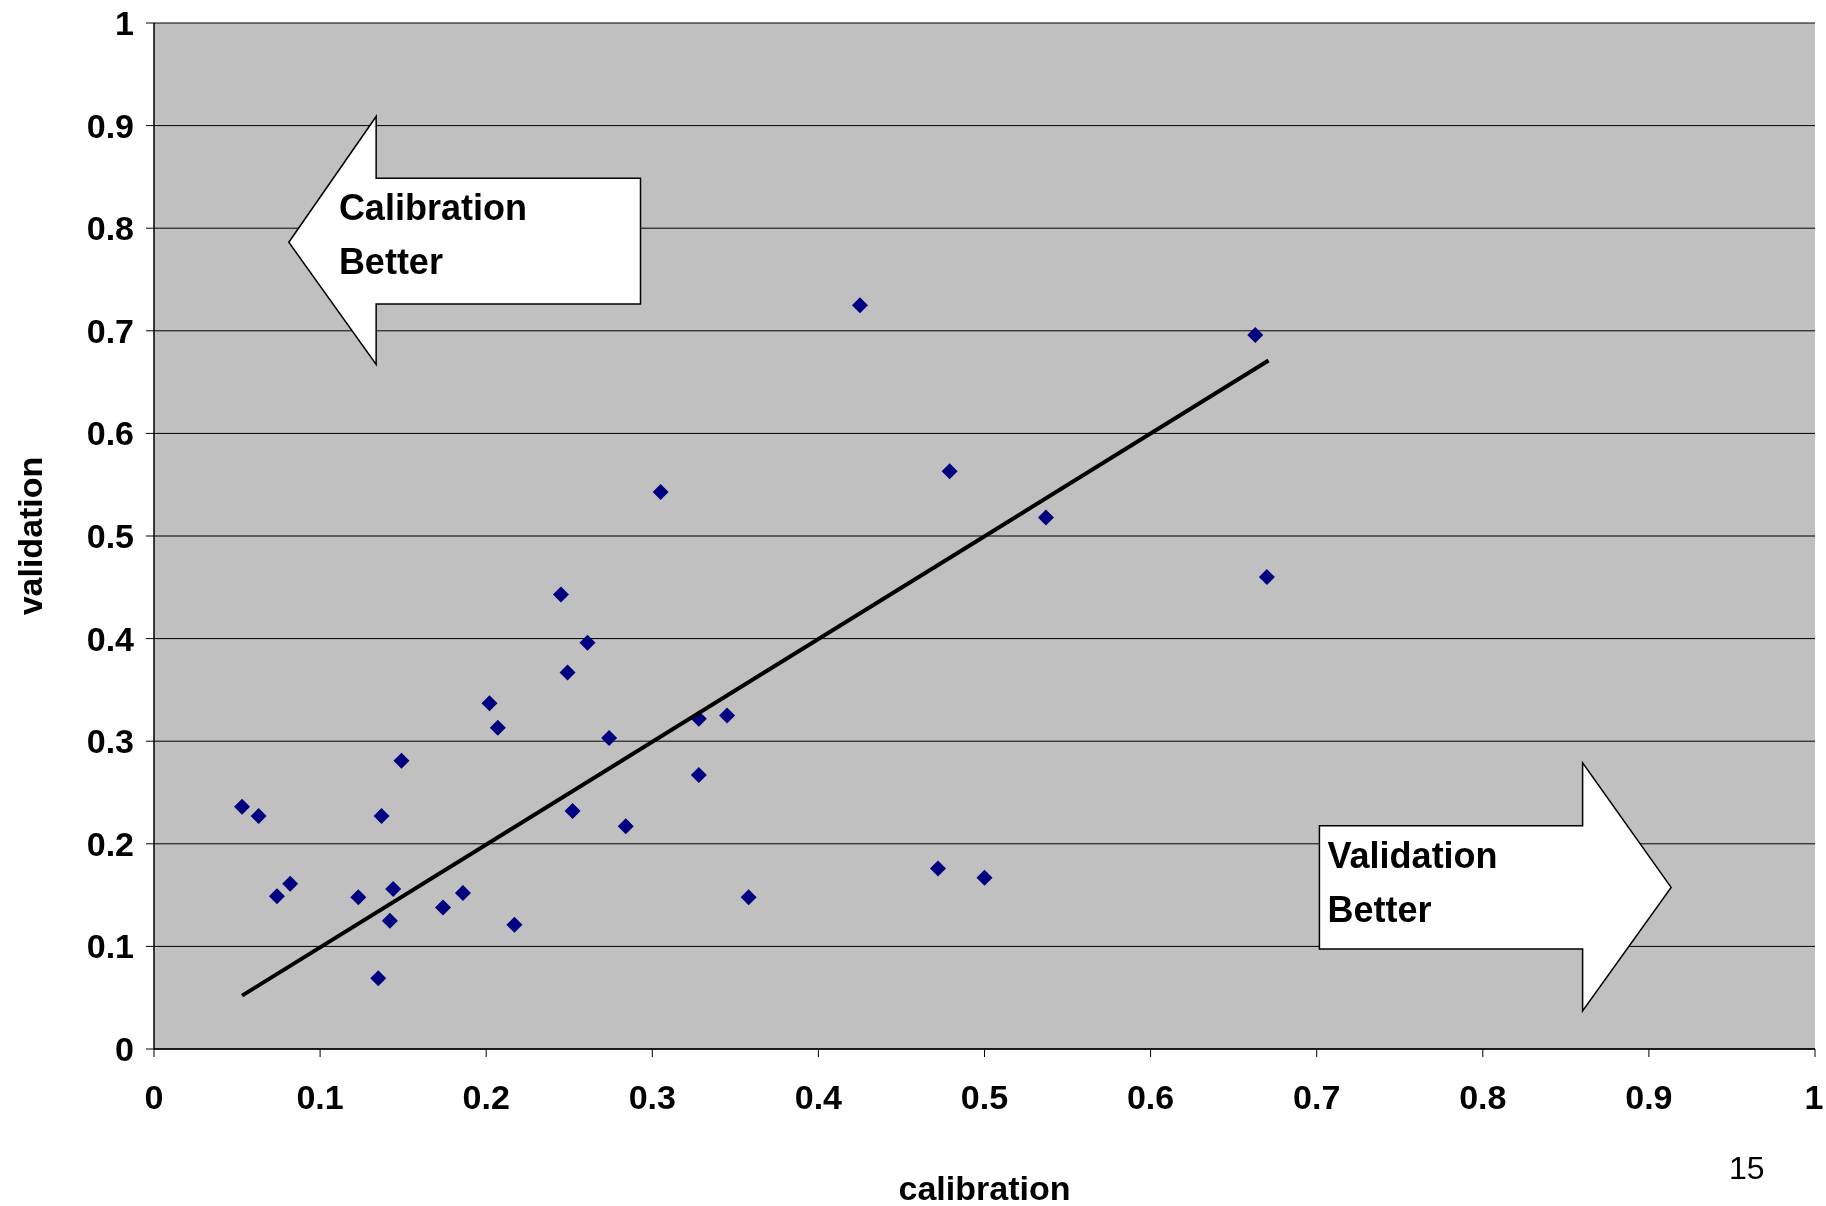  What do you see at coordinates (1747, 1167) in the screenshot?
I see `text: 15` at bounding box center [1747, 1167].